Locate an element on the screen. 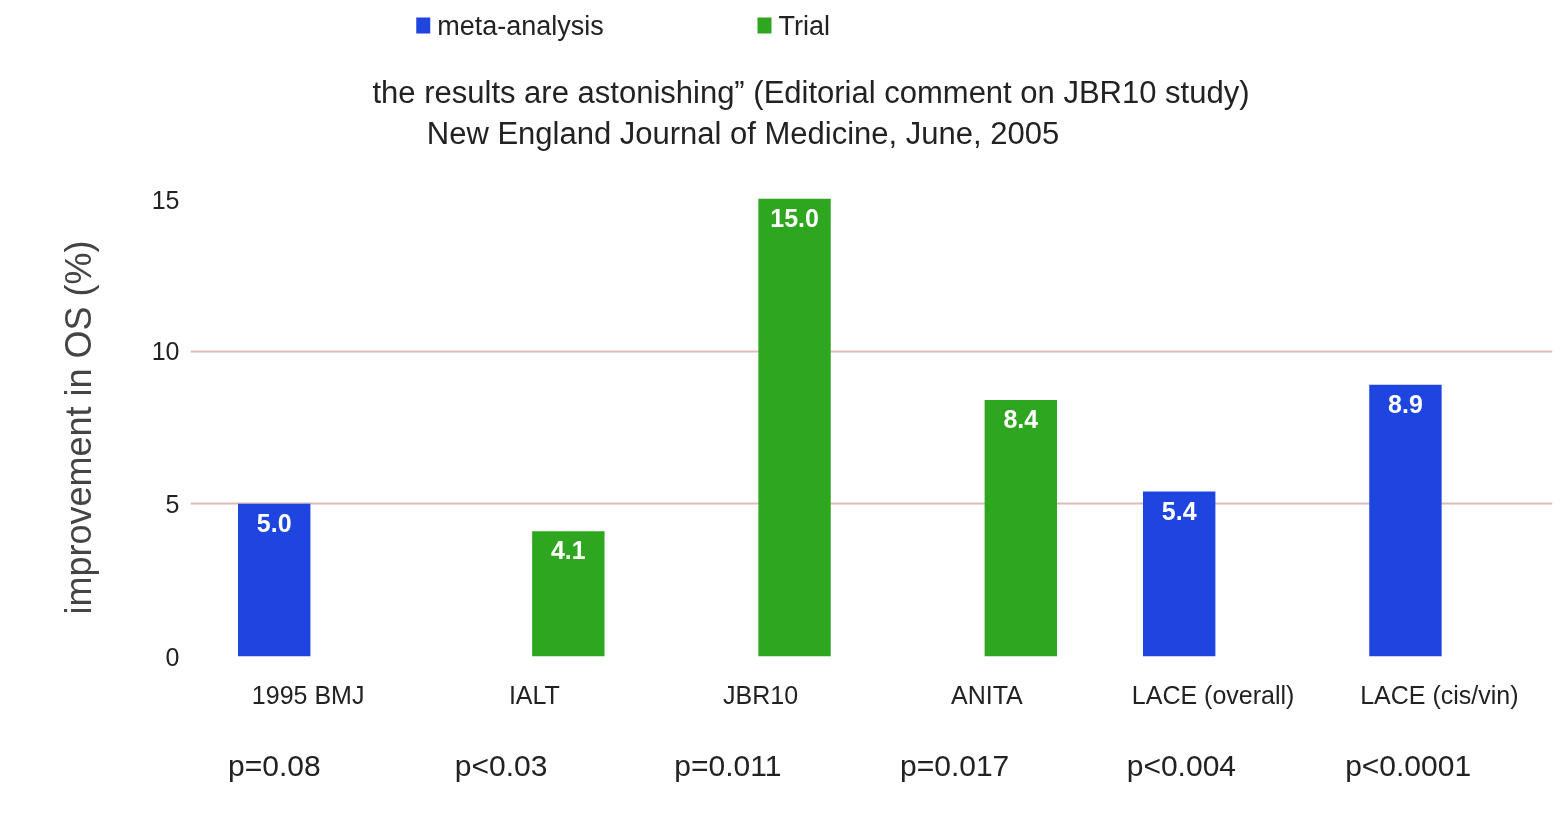 Image resolution: width=1560 pixels, height=815 pixels. x-tick-label: 1995 BMJ is located at coordinates (308, 694).